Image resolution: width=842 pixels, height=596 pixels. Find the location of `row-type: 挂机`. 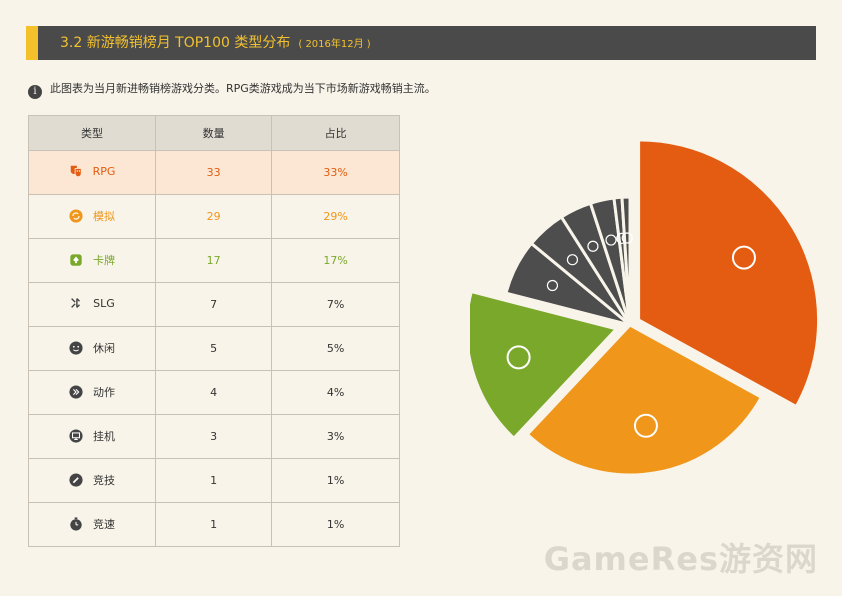

row-type: 挂机 is located at coordinates (104, 436).